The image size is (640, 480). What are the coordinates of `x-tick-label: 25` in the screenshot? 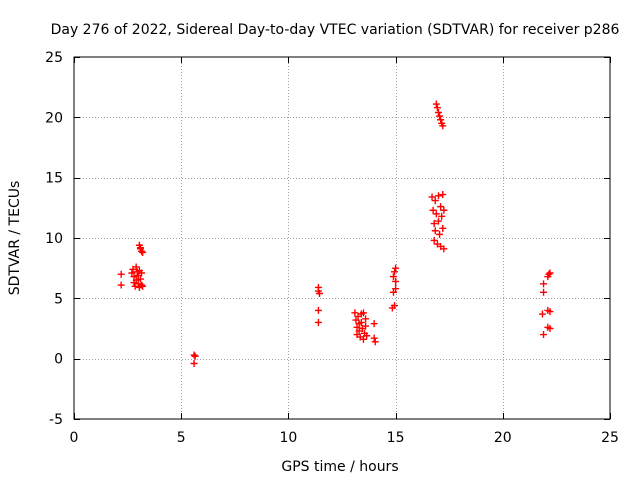 It's located at (610, 438).